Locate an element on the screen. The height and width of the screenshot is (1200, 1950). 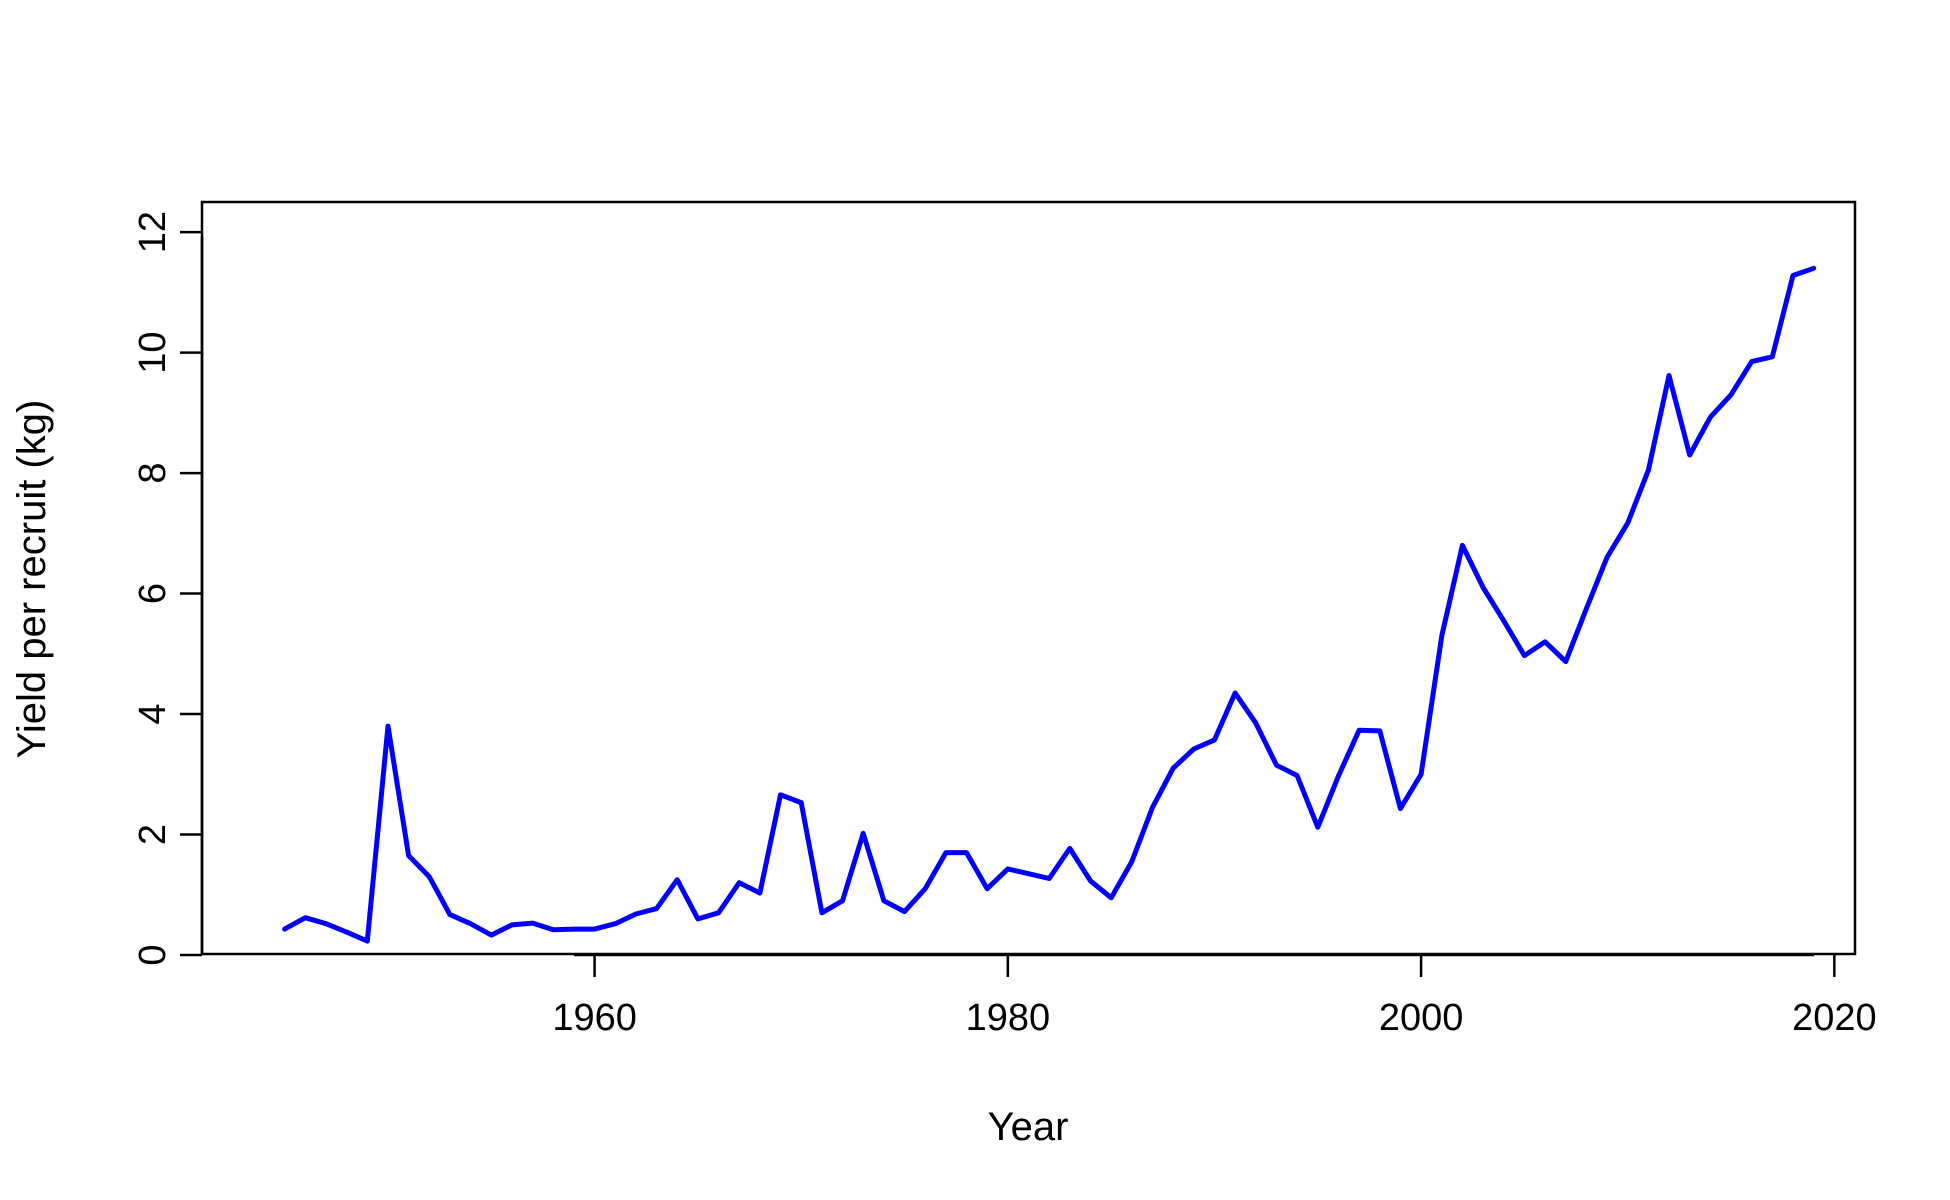
x-tick-label: 2020 is located at coordinates (1834, 1018).